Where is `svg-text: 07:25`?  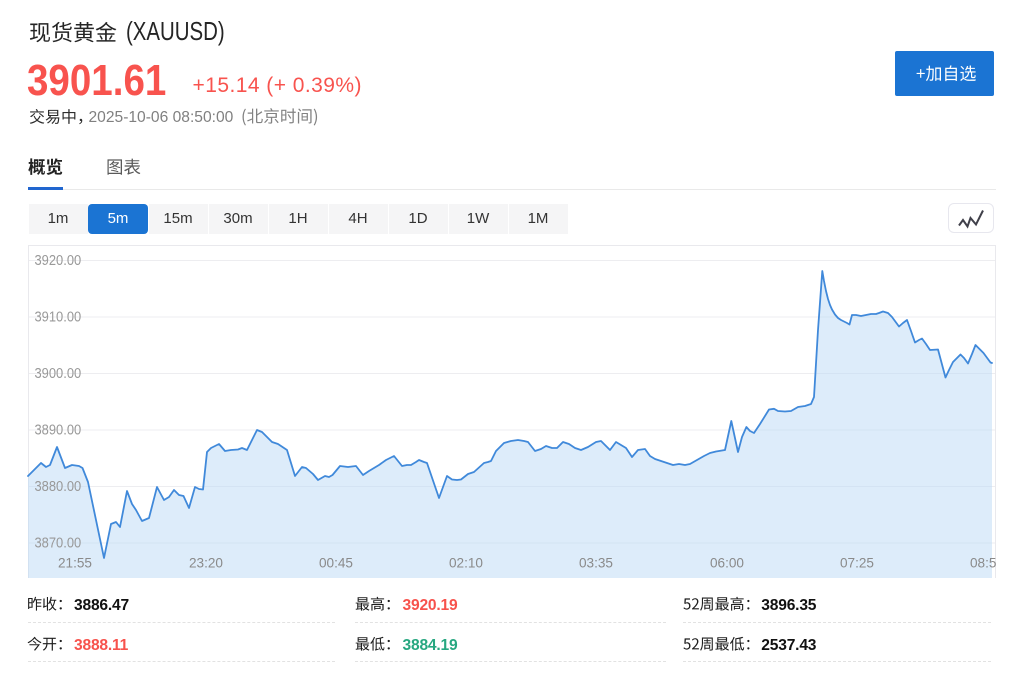 svg-text: 07:25 is located at coordinates (857, 562).